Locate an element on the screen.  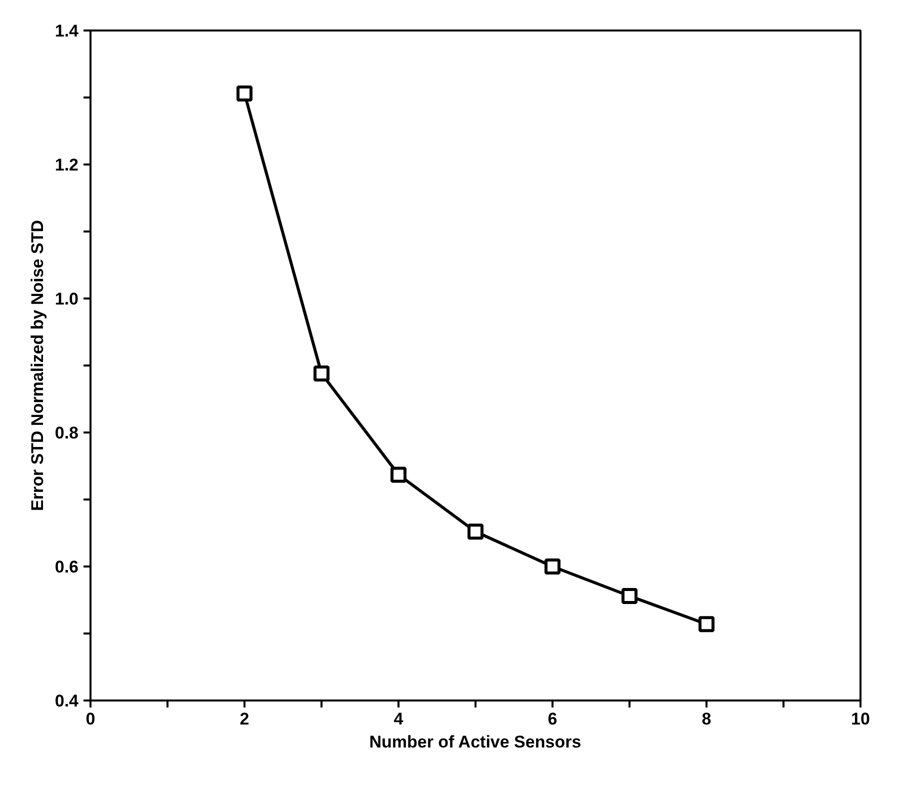
x-axis-title: Number of Active Sensors is located at coordinates (475, 742).